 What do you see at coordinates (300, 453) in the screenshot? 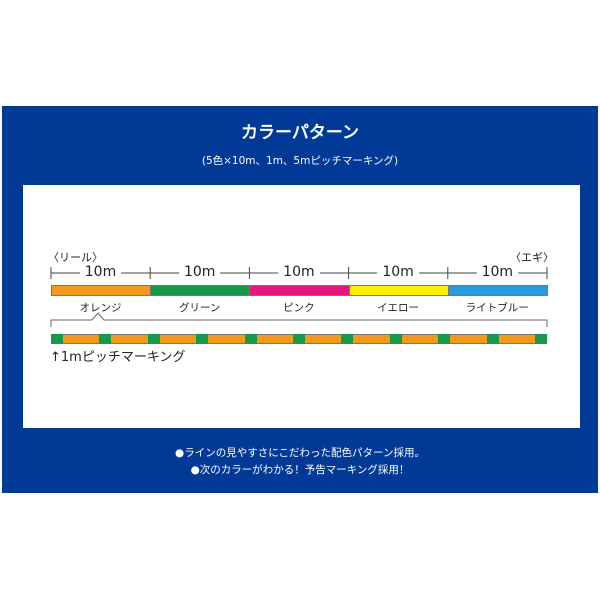
I see `note-1: ●ラインの見やすさにこだわった配色パターン採用。` at bounding box center [300, 453].